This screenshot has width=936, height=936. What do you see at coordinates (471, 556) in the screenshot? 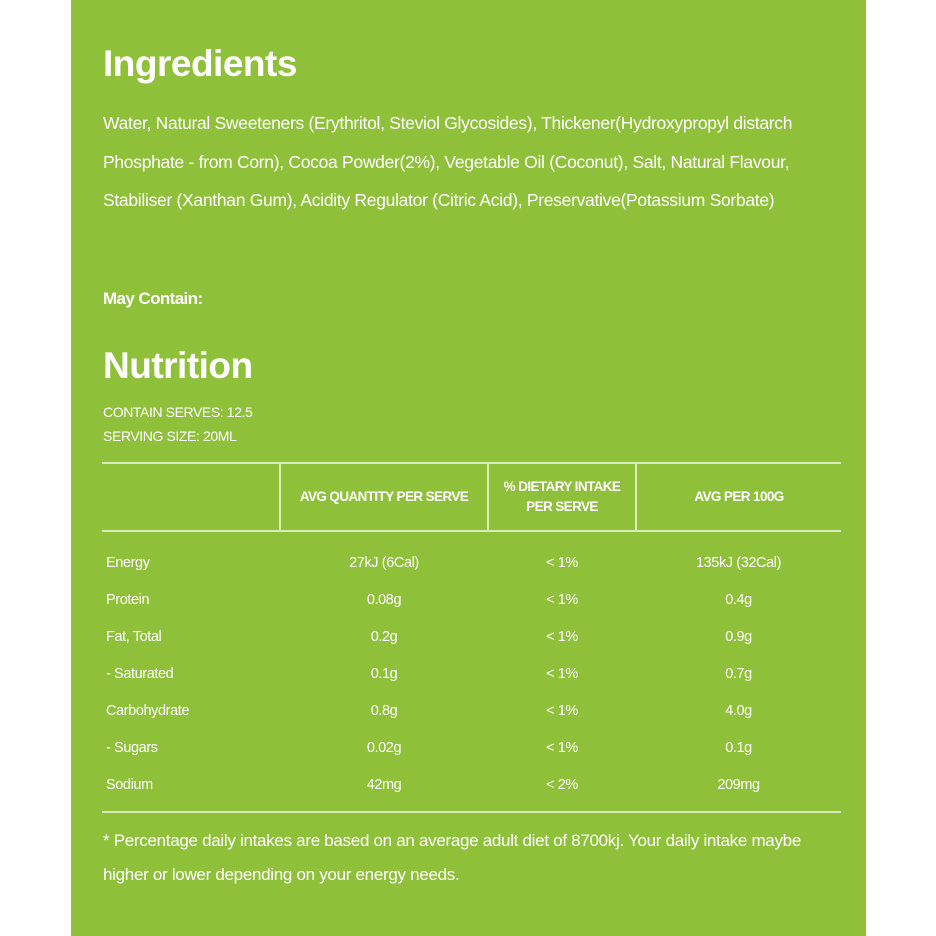
I see `table-row: Energy 27kJ (6Cal) < 1% 135kJ (32Cal)` at bounding box center [471, 556].